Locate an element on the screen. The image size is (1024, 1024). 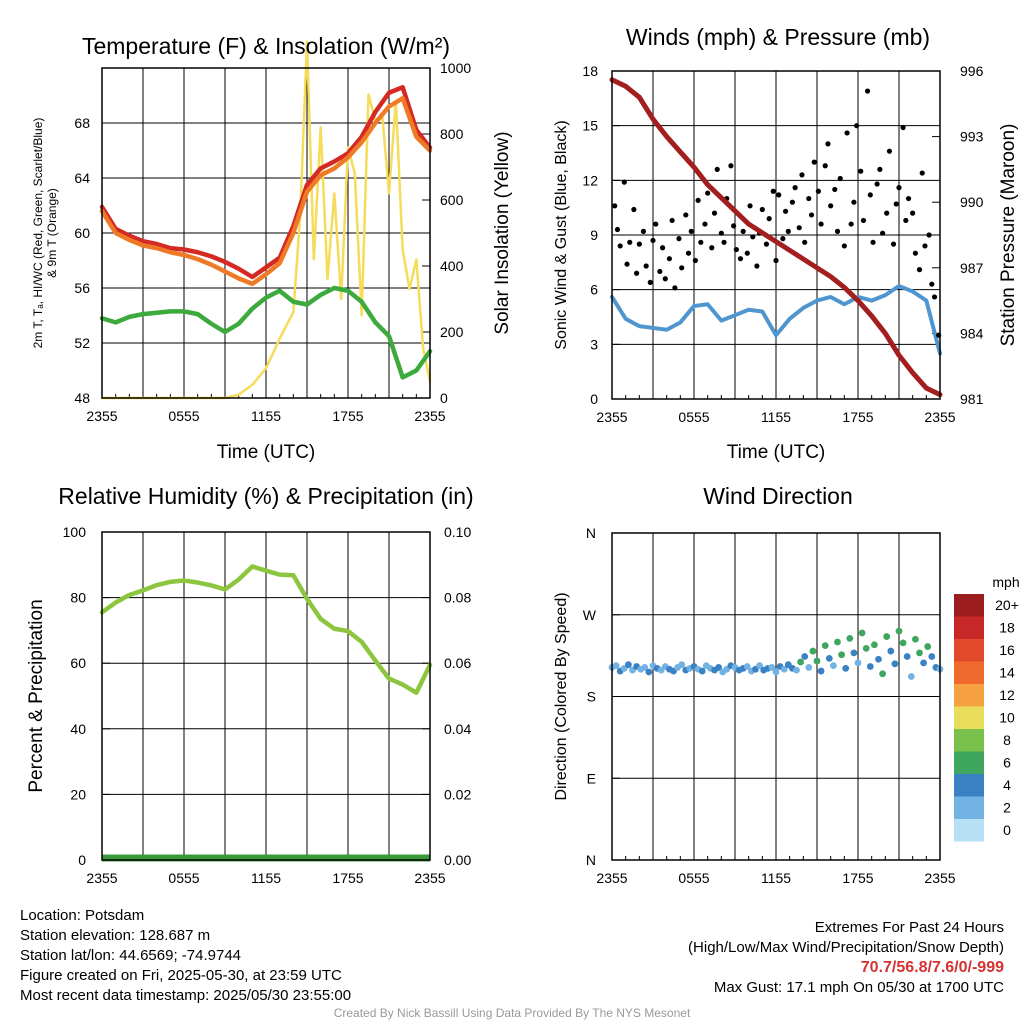
y-tick-label-0-3: 60 is located at coordinates (82, 233).